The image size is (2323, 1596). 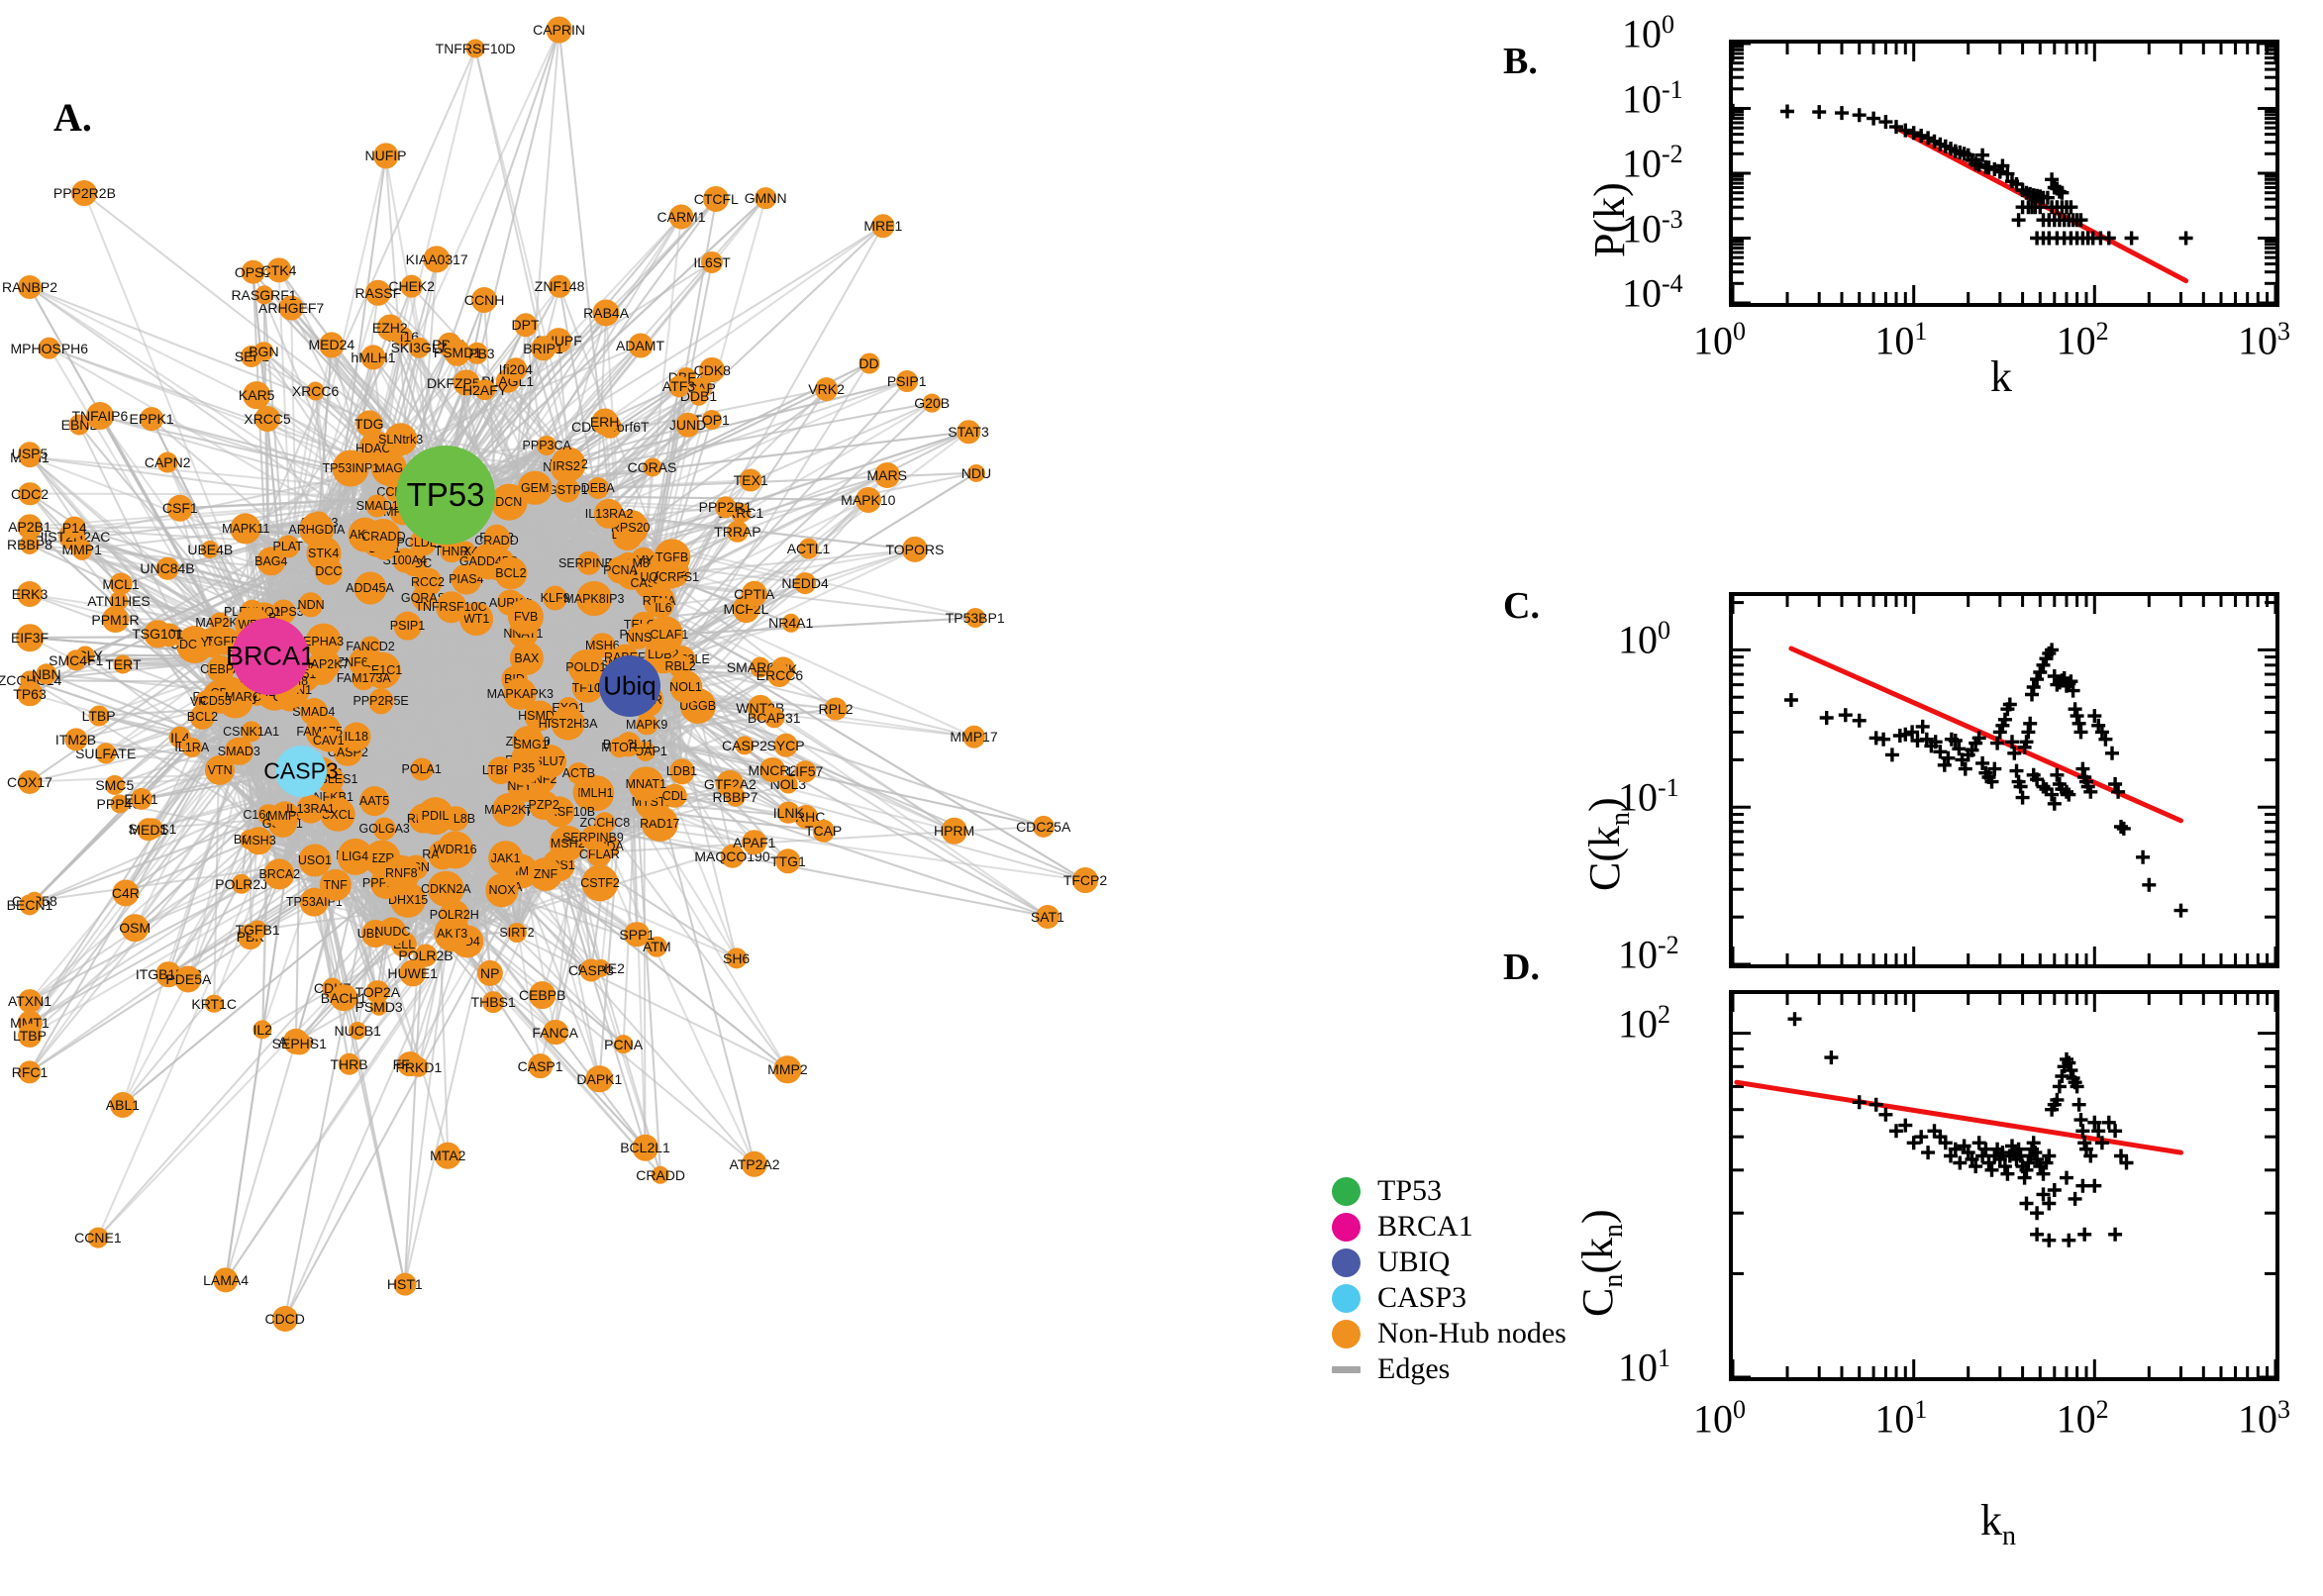 What do you see at coordinates (446, 495) in the screenshot?
I see `hub-node-tp53` at bounding box center [446, 495].